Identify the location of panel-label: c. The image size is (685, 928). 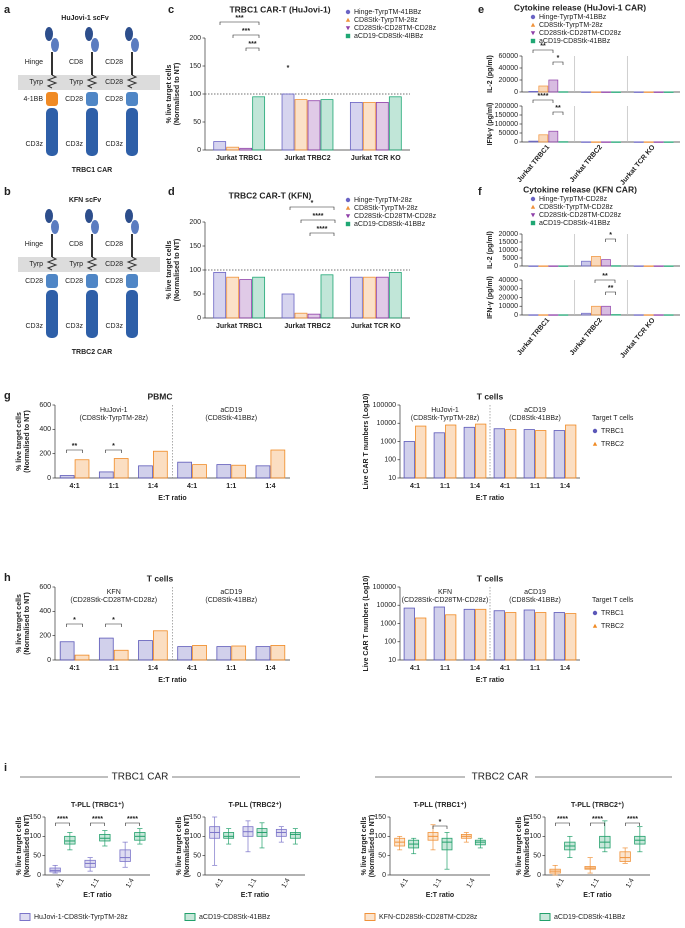
(171, 10).